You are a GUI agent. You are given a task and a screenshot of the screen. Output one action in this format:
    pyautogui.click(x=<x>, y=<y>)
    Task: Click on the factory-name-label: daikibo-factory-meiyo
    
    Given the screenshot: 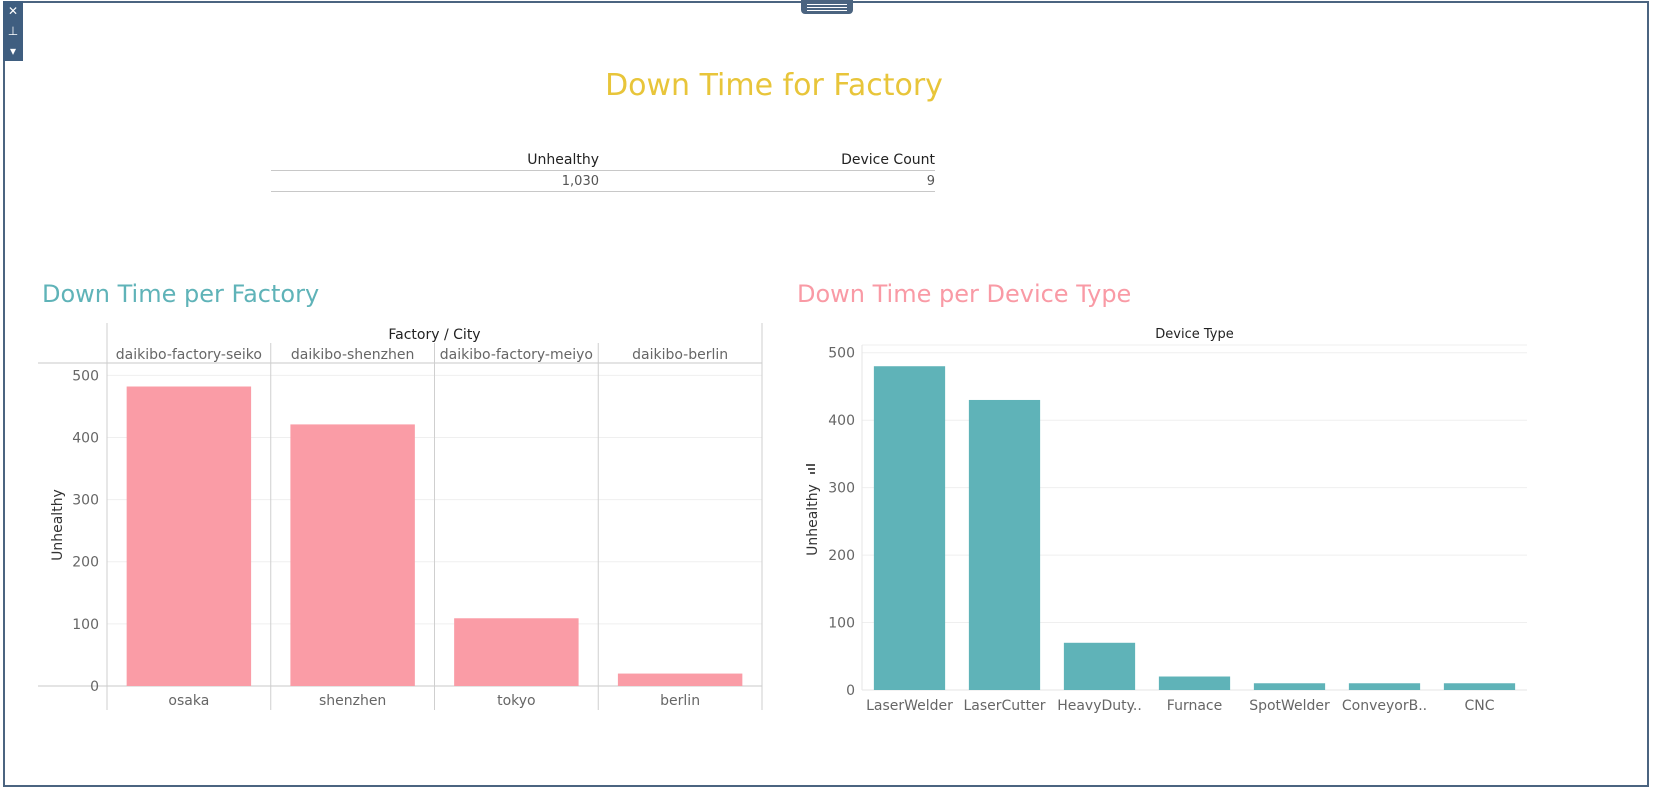 What is the action you would take?
    pyautogui.click(x=516, y=355)
    